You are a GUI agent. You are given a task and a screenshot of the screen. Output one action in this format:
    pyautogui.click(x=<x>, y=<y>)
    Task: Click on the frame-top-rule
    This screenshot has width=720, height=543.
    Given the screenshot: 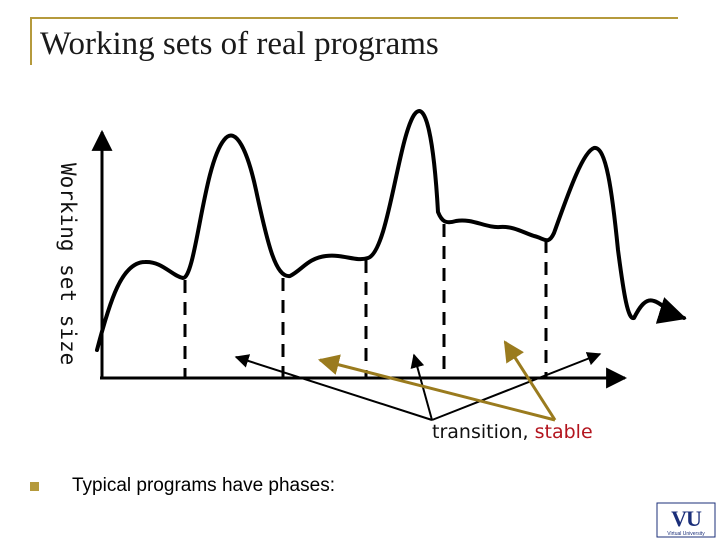 What is the action you would take?
    pyautogui.click(x=354, y=18)
    